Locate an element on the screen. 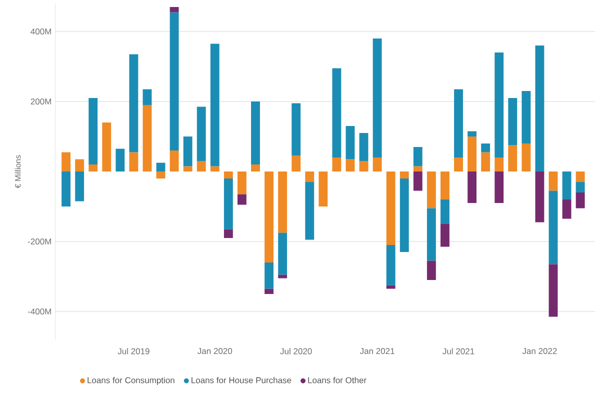 The height and width of the screenshot is (400, 600). x-tick-label: Jan 2022 is located at coordinates (539, 351).